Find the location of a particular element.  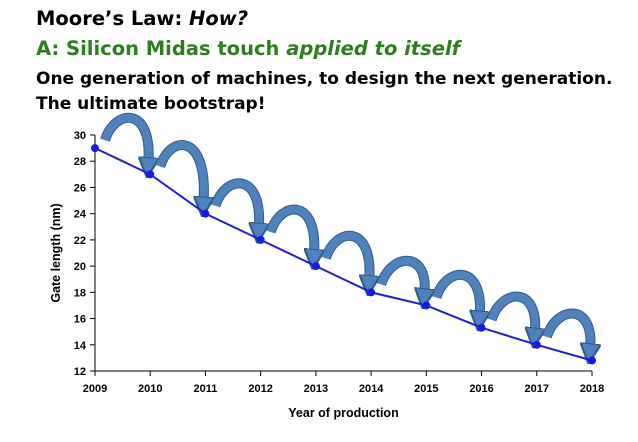

x-tick-label: 2012 is located at coordinates (260, 389).